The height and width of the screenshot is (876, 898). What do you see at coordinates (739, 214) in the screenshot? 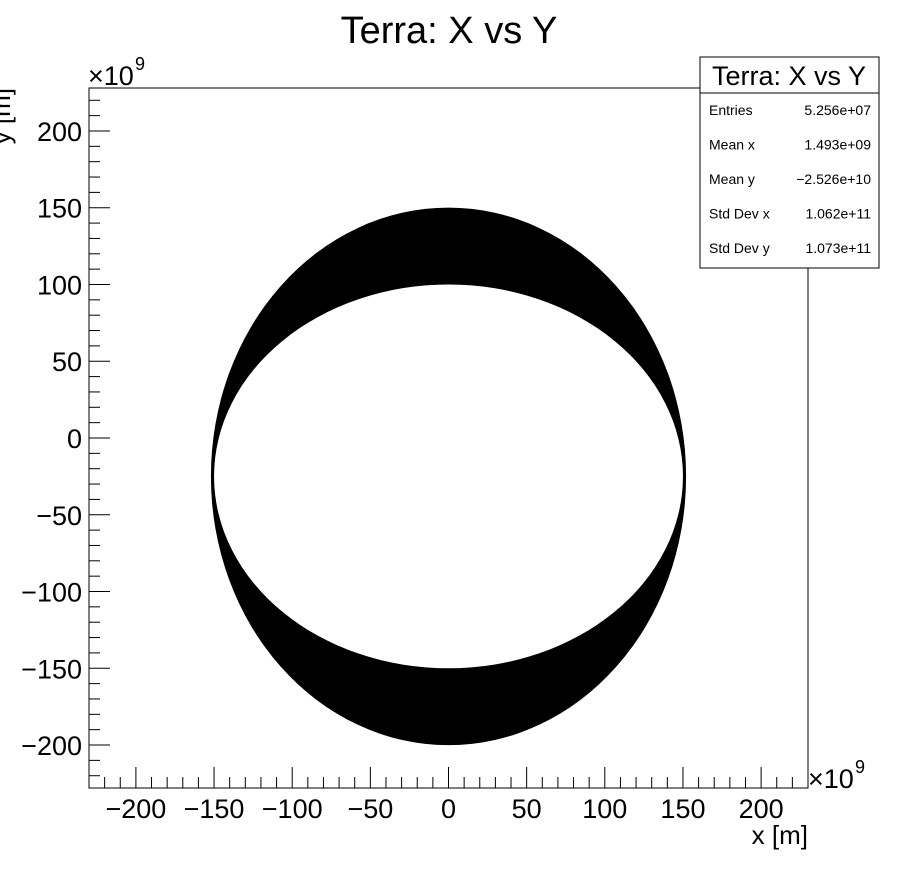
I see `stats-row-label: Std Dev x` at bounding box center [739, 214].